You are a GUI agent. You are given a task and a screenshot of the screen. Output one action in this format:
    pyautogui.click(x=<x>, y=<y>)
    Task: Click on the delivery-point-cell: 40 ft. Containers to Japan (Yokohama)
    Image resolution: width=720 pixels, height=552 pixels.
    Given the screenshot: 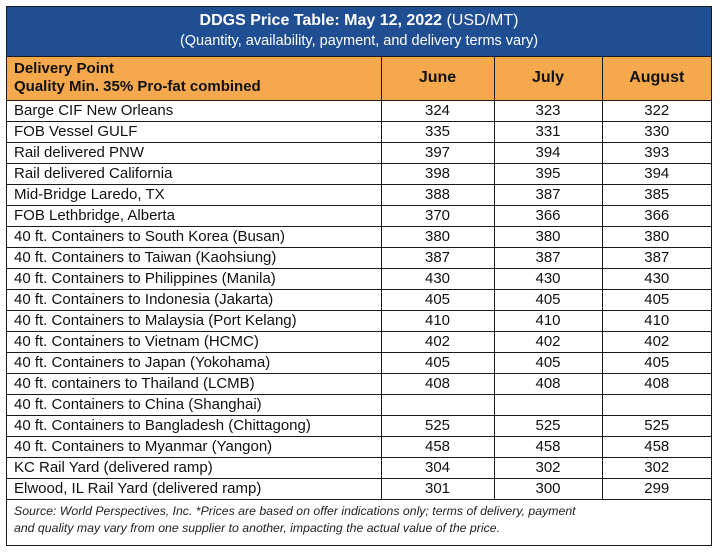 What is the action you would take?
    pyautogui.click(x=194, y=363)
    